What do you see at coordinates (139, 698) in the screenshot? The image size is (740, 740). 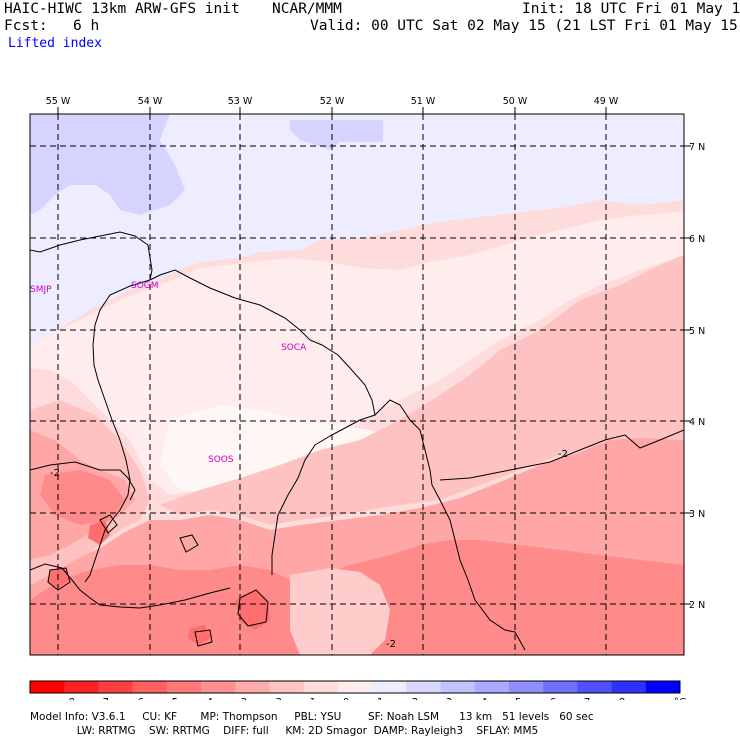 I see `cb-tick-m6: -6` at bounding box center [139, 698].